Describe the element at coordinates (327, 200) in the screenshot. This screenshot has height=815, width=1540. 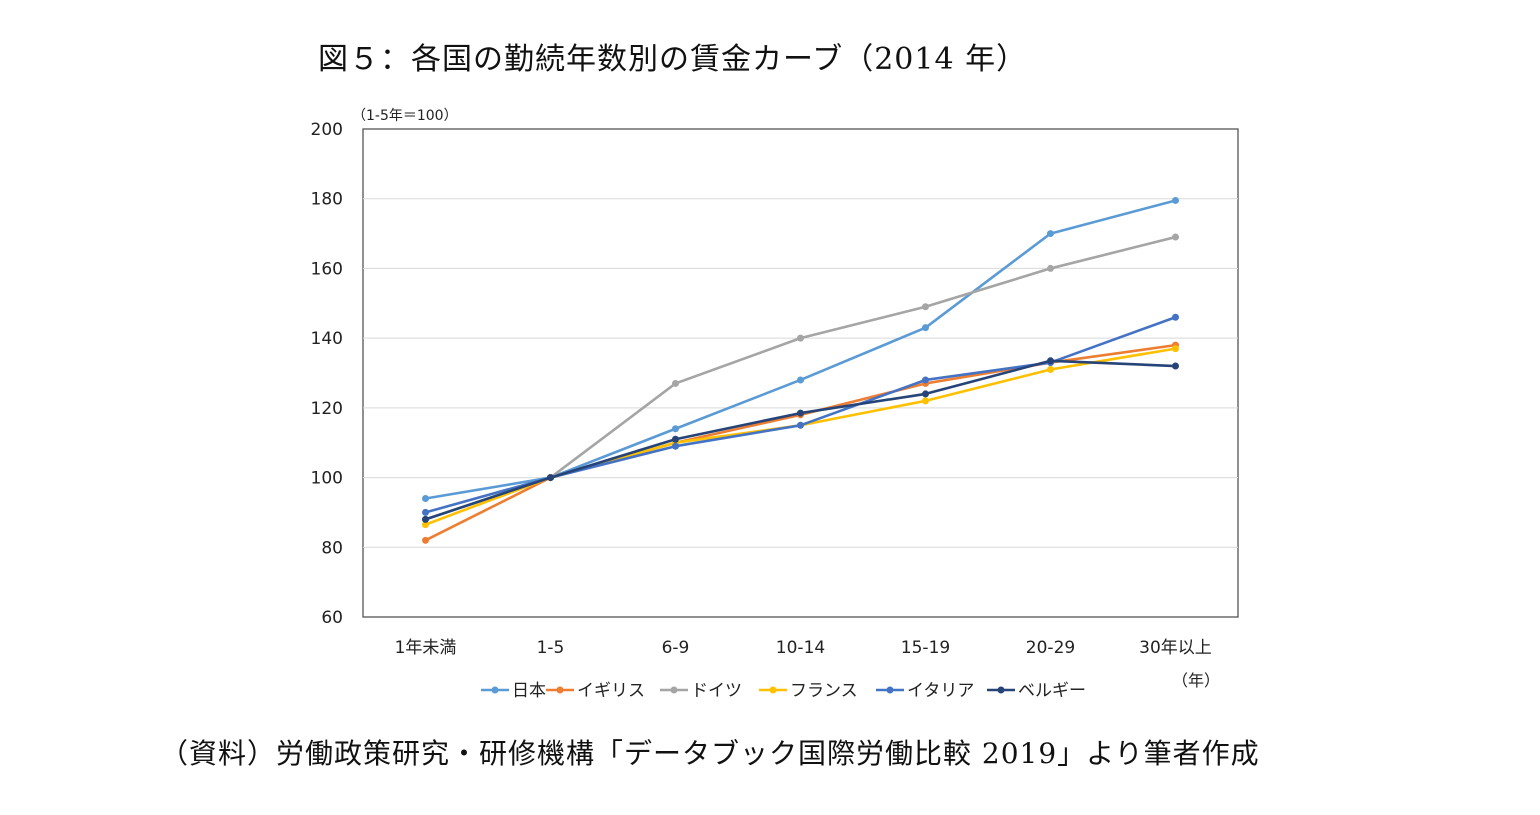
I see `y-tick-label: 180` at that location.